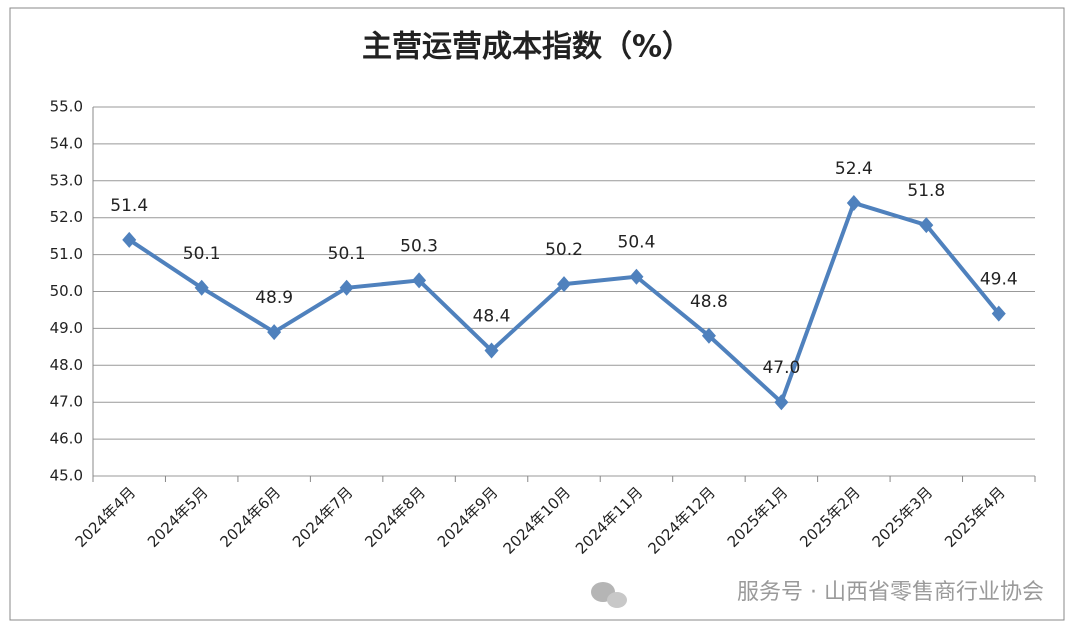 The height and width of the screenshot is (635, 1080). What do you see at coordinates (492, 317) in the screenshot?
I see `data-label: 48.4` at bounding box center [492, 317].